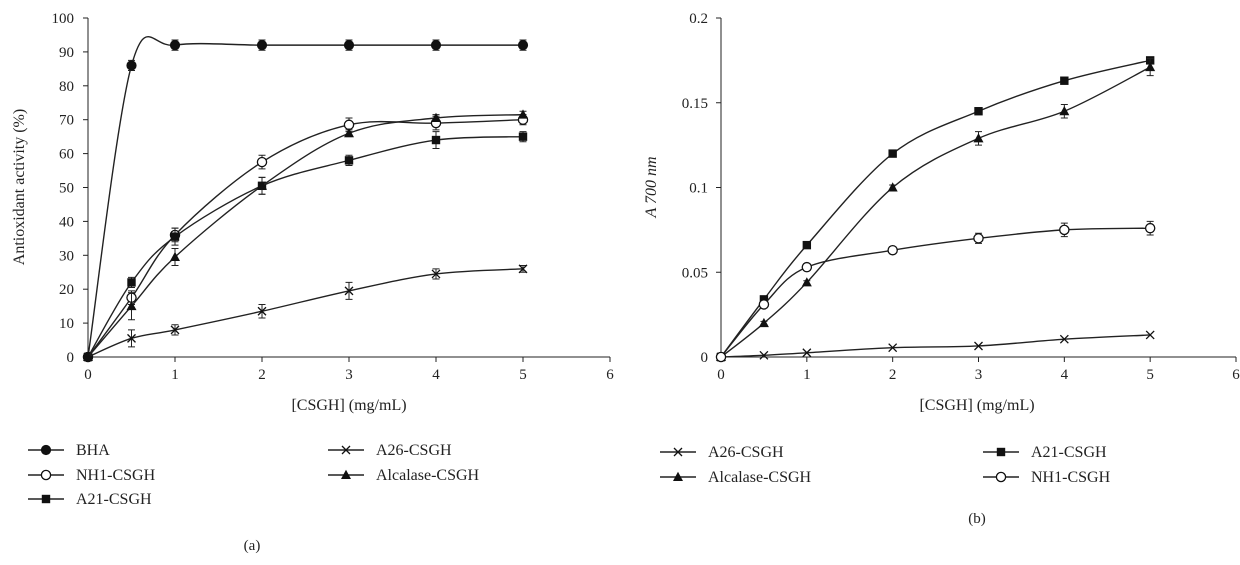 Image resolution: width=1240 pixels, height=565 pixels. Describe the element at coordinates (695, 104) in the screenshot. I see `panel-b-y-tick-label: 0.15` at that location.